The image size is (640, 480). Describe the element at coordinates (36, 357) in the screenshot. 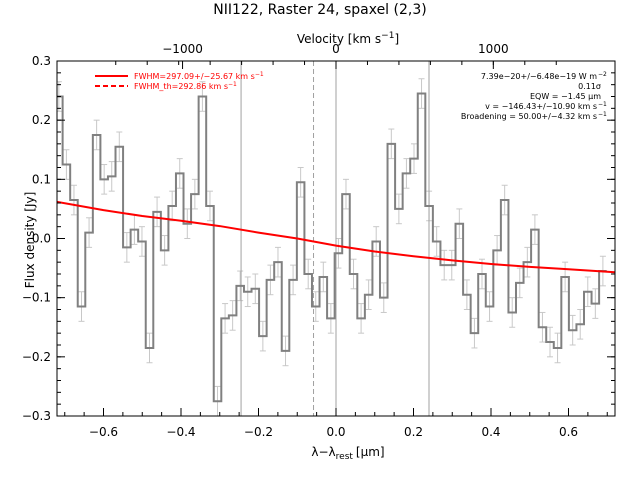

I see `y-tick-label: −0.2` at that location.